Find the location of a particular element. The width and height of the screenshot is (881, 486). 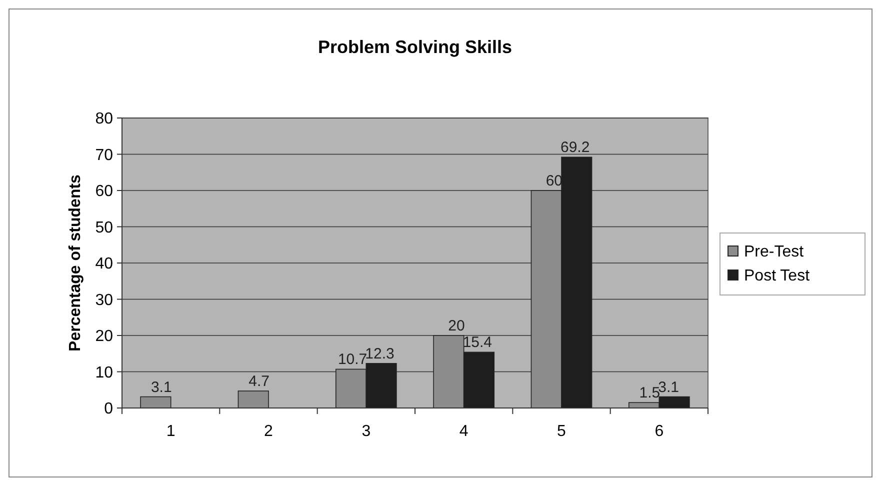

chart-title: Problem Solving Skills is located at coordinates (415, 47).